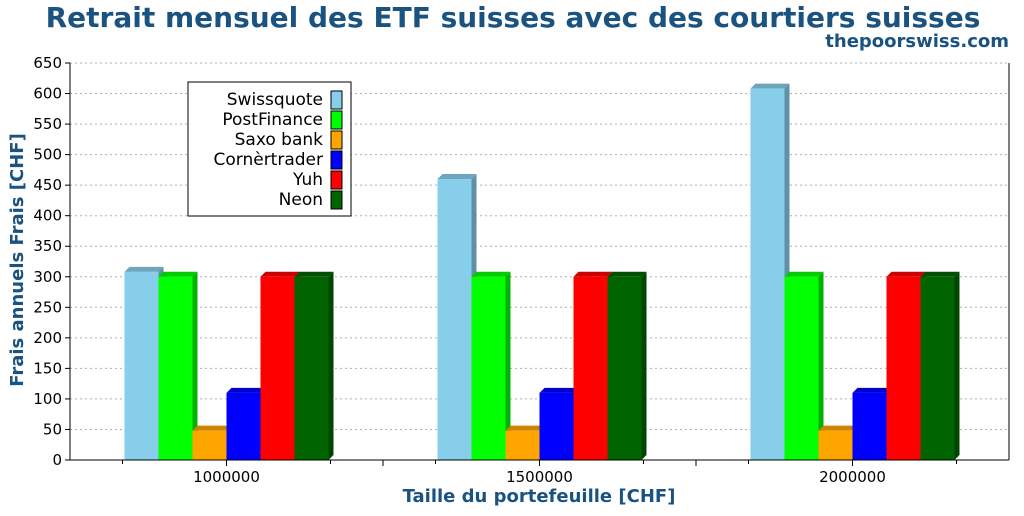 The image size is (1024, 516). What do you see at coordinates (47, 216) in the screenshot?
I see `y-tick-label: 400` at bounding box center [47, 216].